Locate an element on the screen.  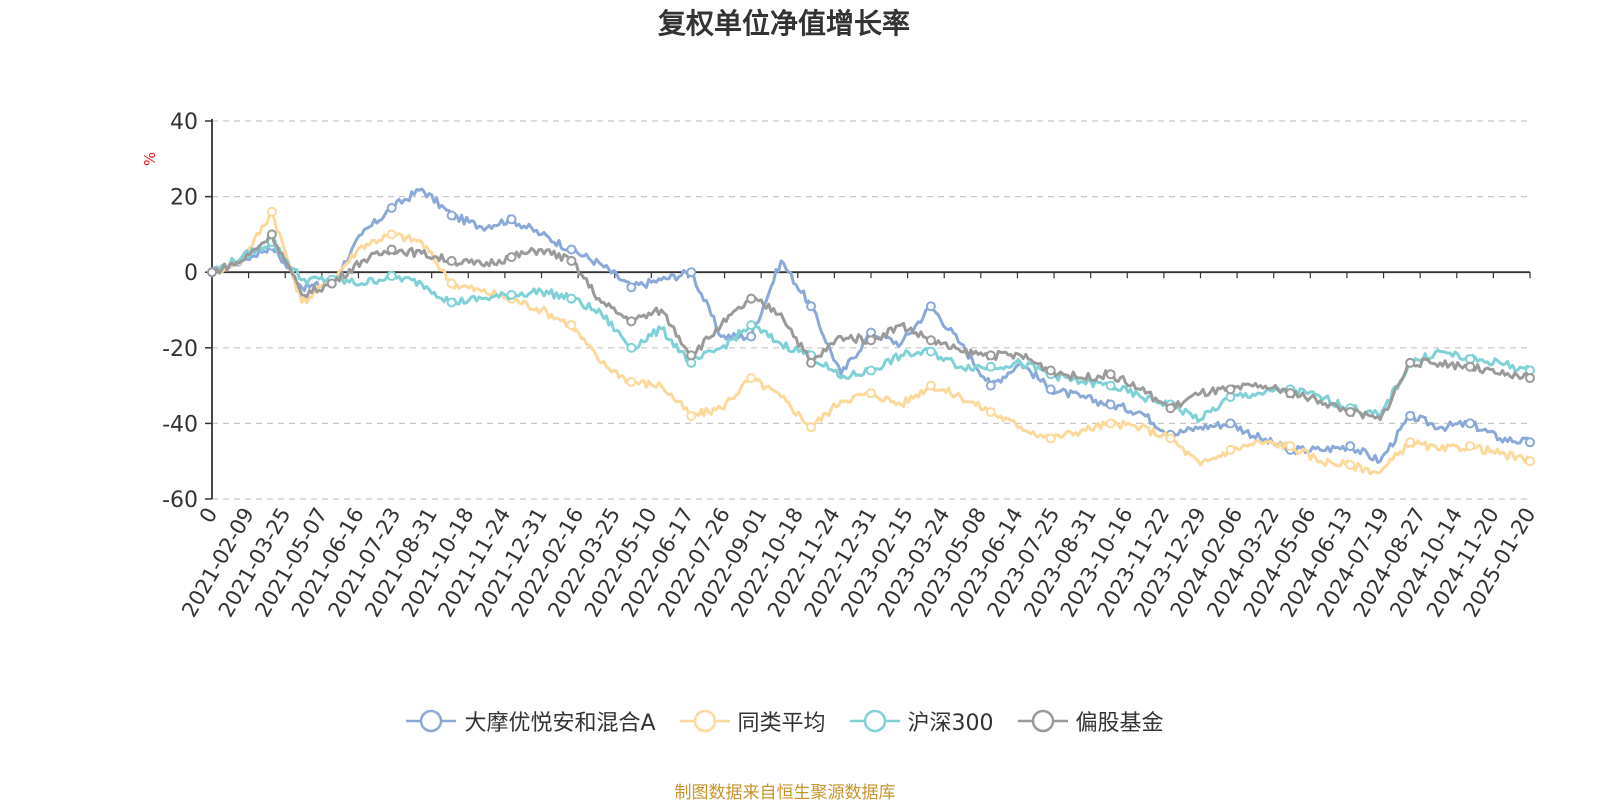
source-note: 制图数据来自恒生聚源数据库 is located at coordinates (785, 793).